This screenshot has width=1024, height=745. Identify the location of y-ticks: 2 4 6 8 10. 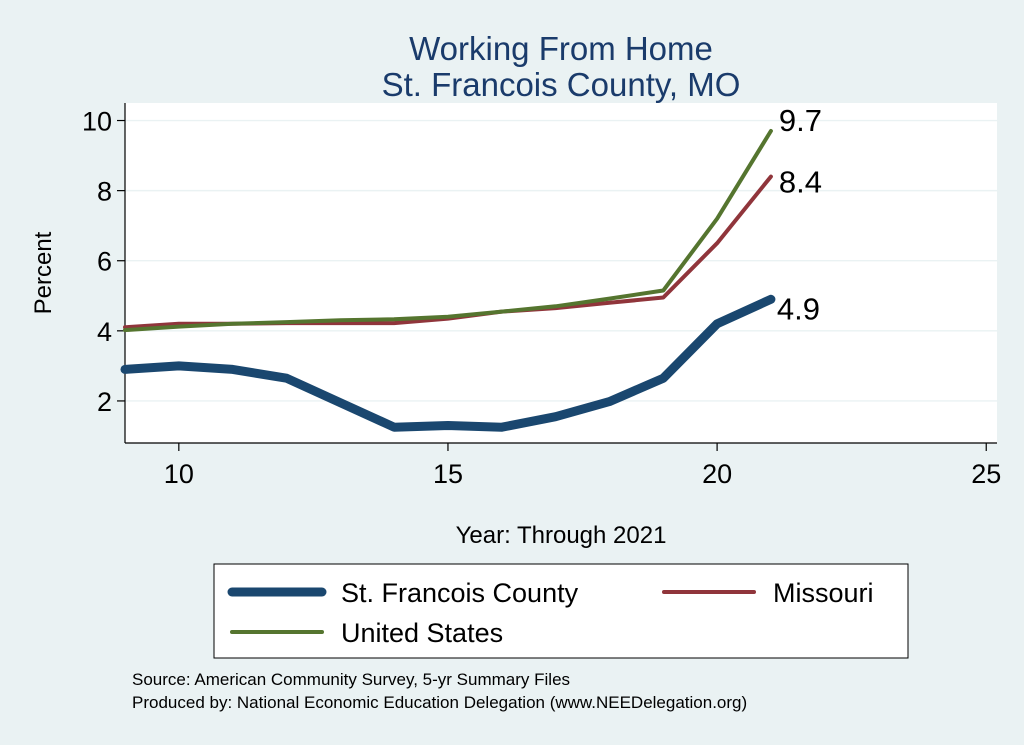
(103, 262).